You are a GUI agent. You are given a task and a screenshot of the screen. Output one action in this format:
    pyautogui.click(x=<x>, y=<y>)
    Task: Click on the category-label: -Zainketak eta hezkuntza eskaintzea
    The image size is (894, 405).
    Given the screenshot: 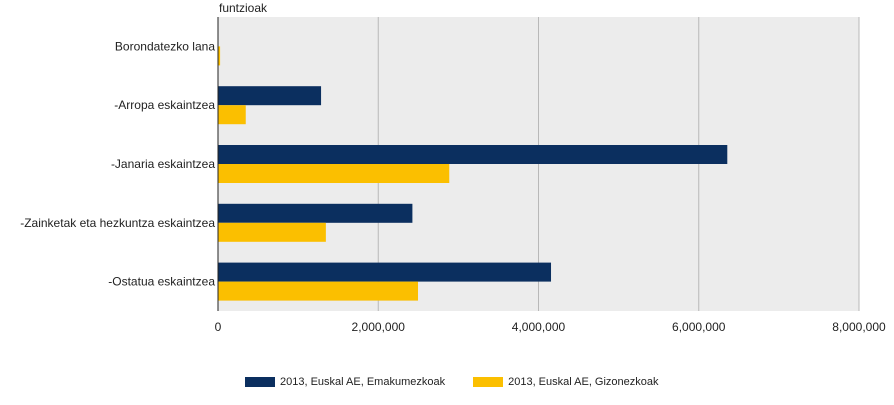 What is the action you would take?
    pyautogui.click(x=117, y=223)
    